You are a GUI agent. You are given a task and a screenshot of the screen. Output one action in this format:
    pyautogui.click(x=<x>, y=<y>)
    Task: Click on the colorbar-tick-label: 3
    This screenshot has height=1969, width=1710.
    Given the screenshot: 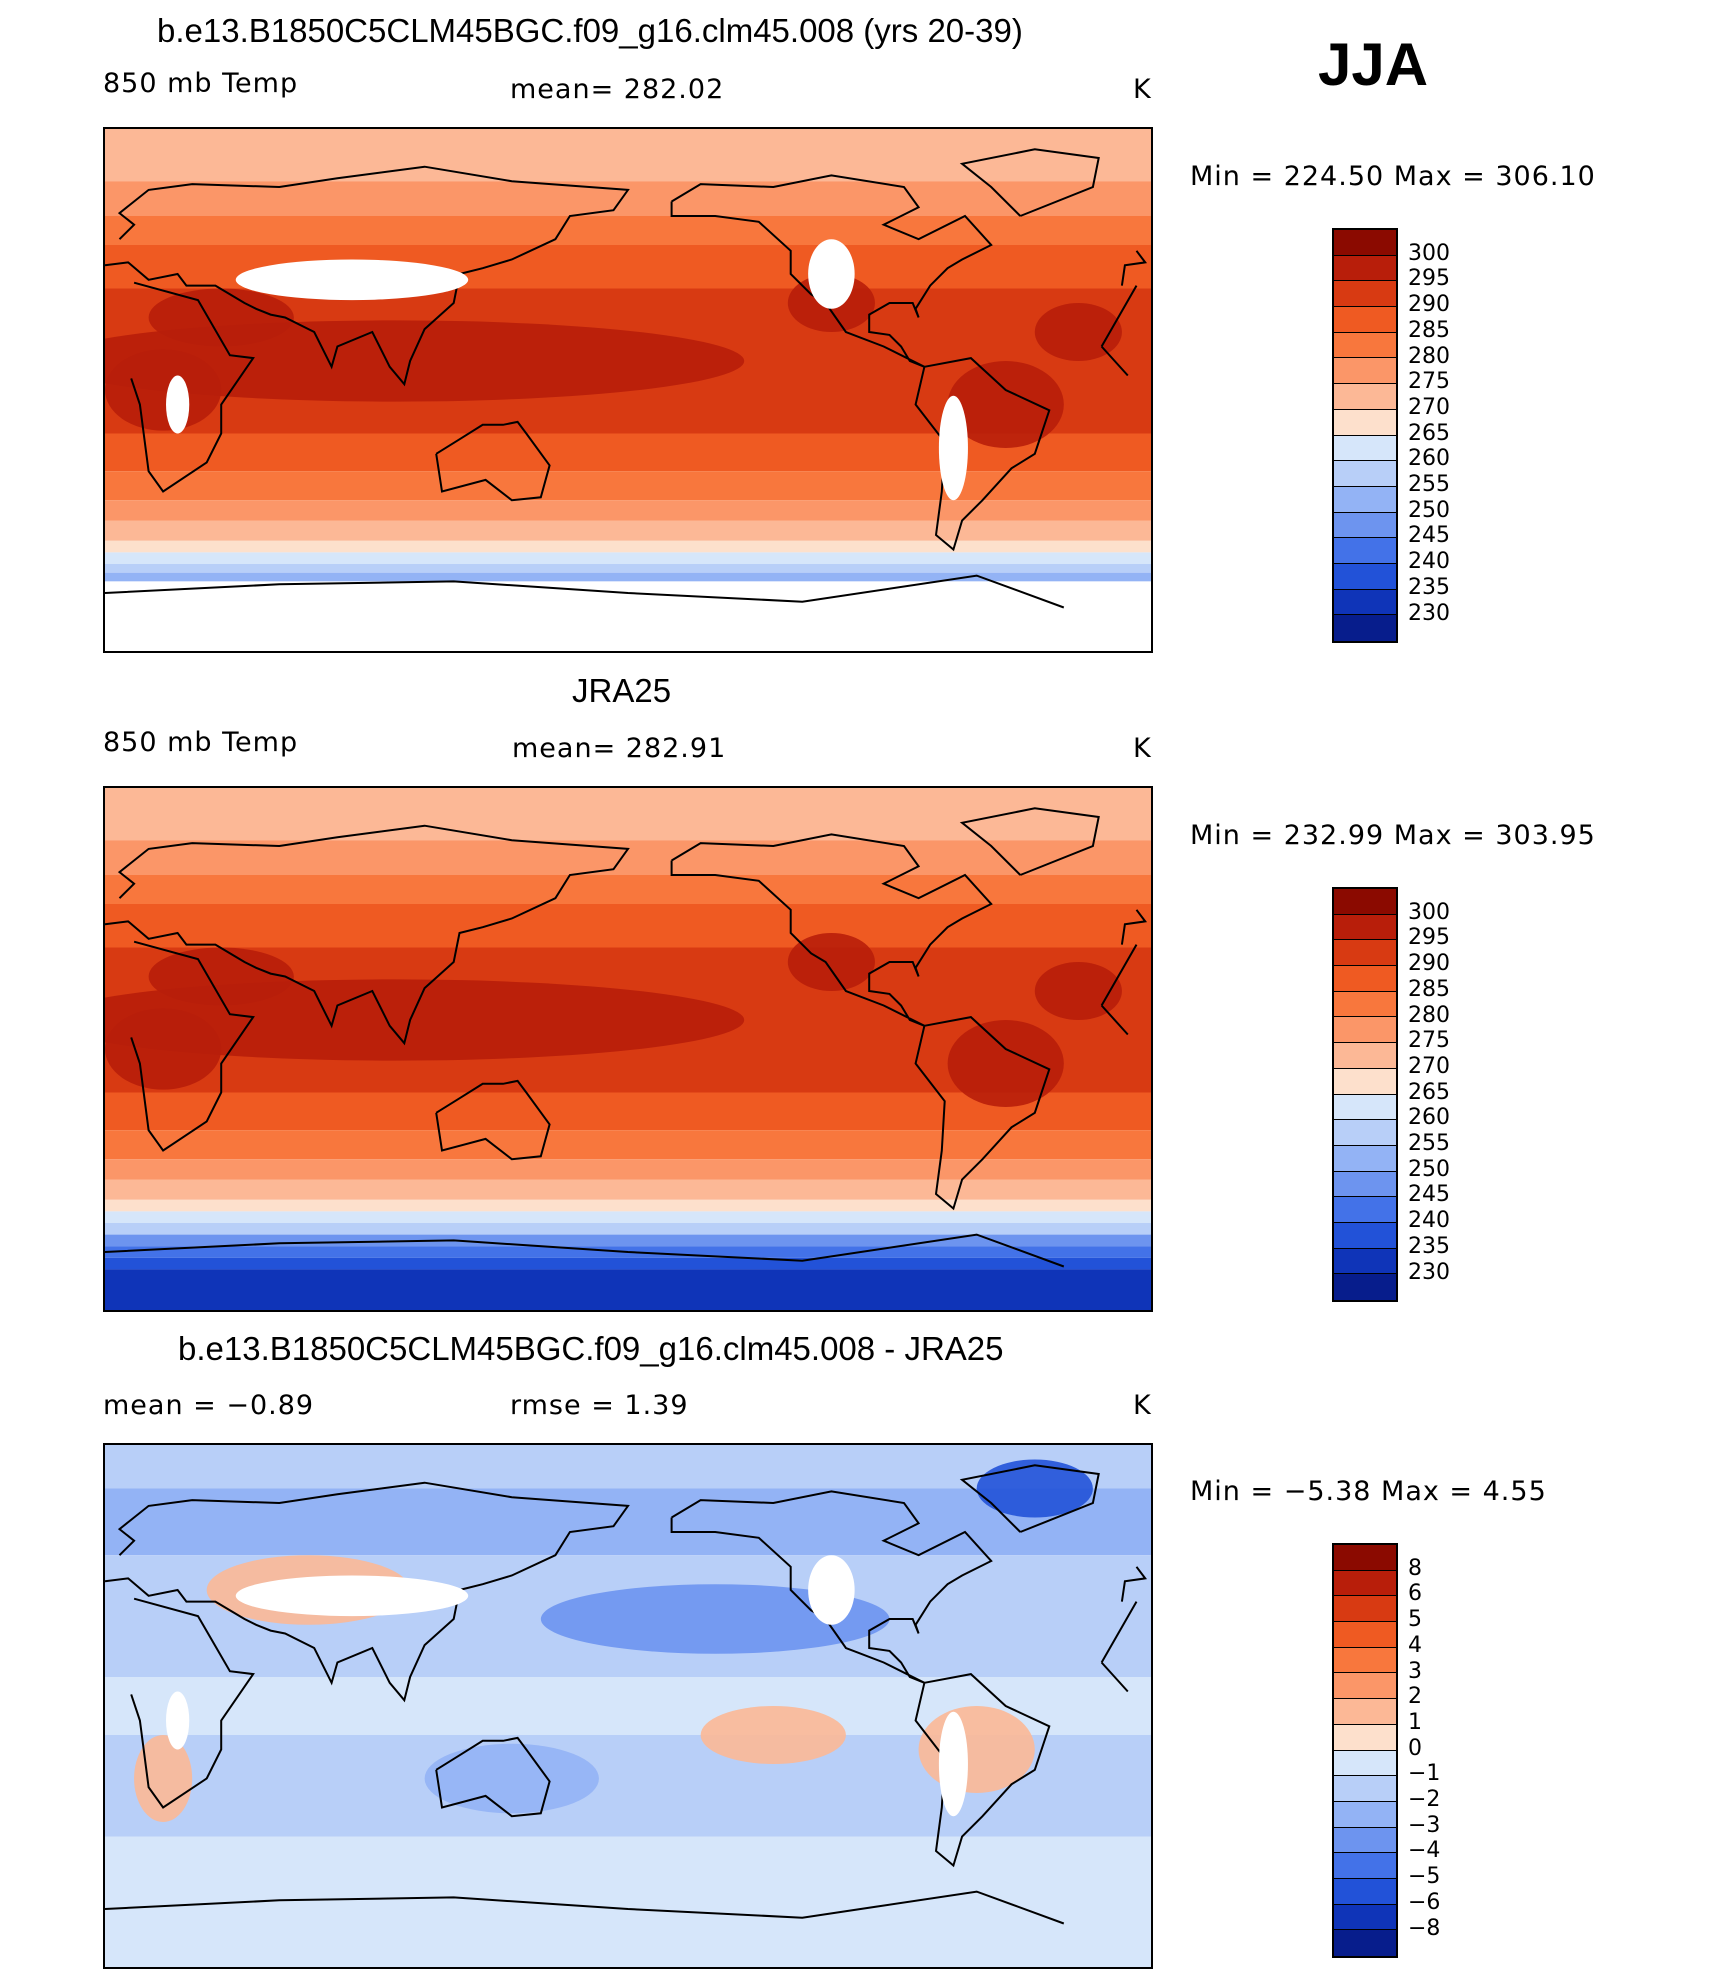 What is the action you would take?
    pyautogui.click(x=1415, y=1671)
    